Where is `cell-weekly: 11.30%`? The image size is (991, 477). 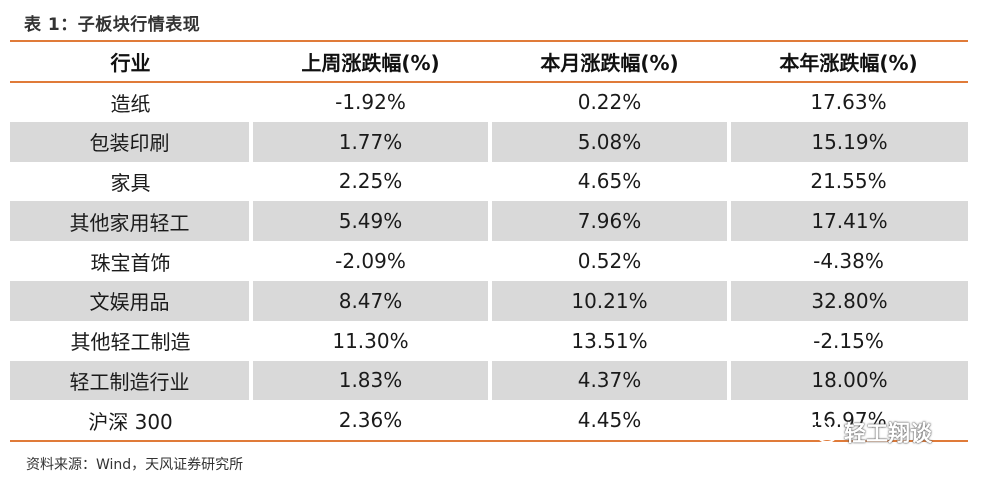 cell-weekly: 11.30% is located at coordinates (370, 340).